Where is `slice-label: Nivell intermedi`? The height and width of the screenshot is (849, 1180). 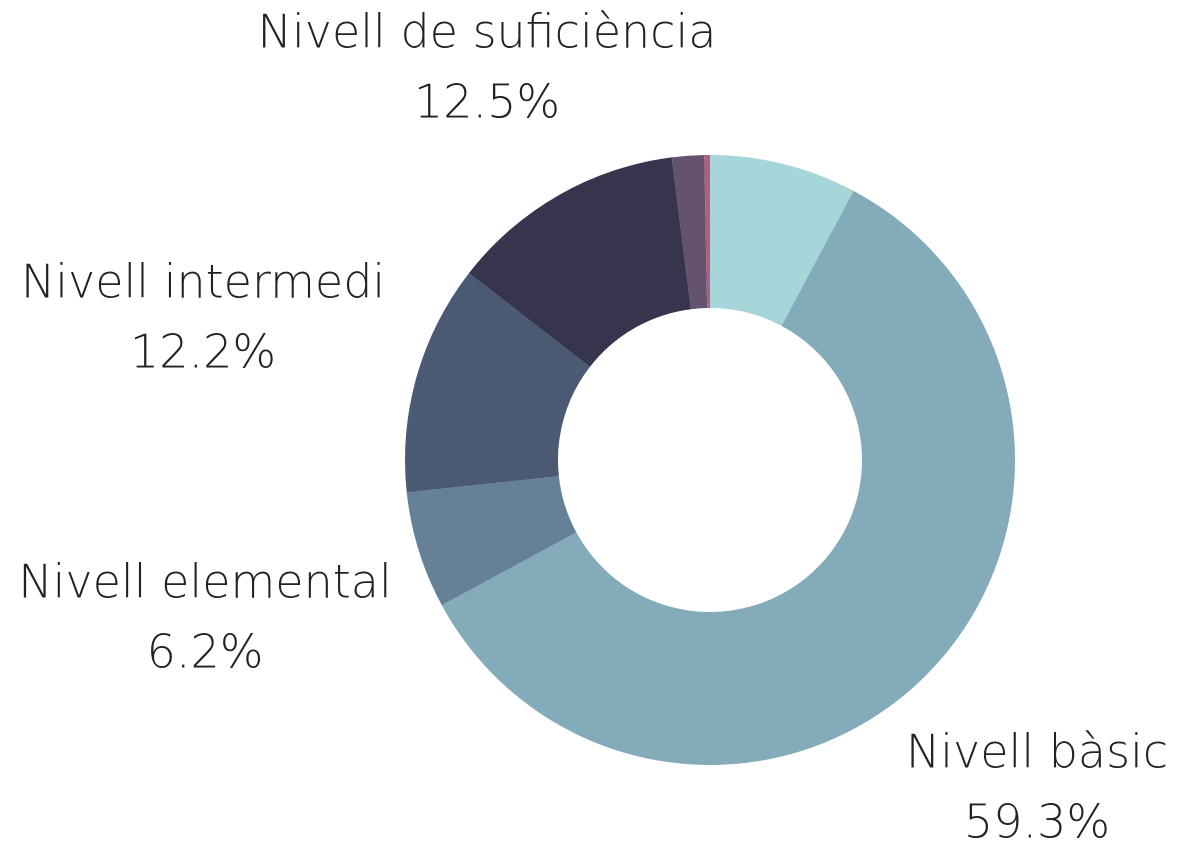
slice-label: Nivell intermedi is located at coordinates (203, 282).